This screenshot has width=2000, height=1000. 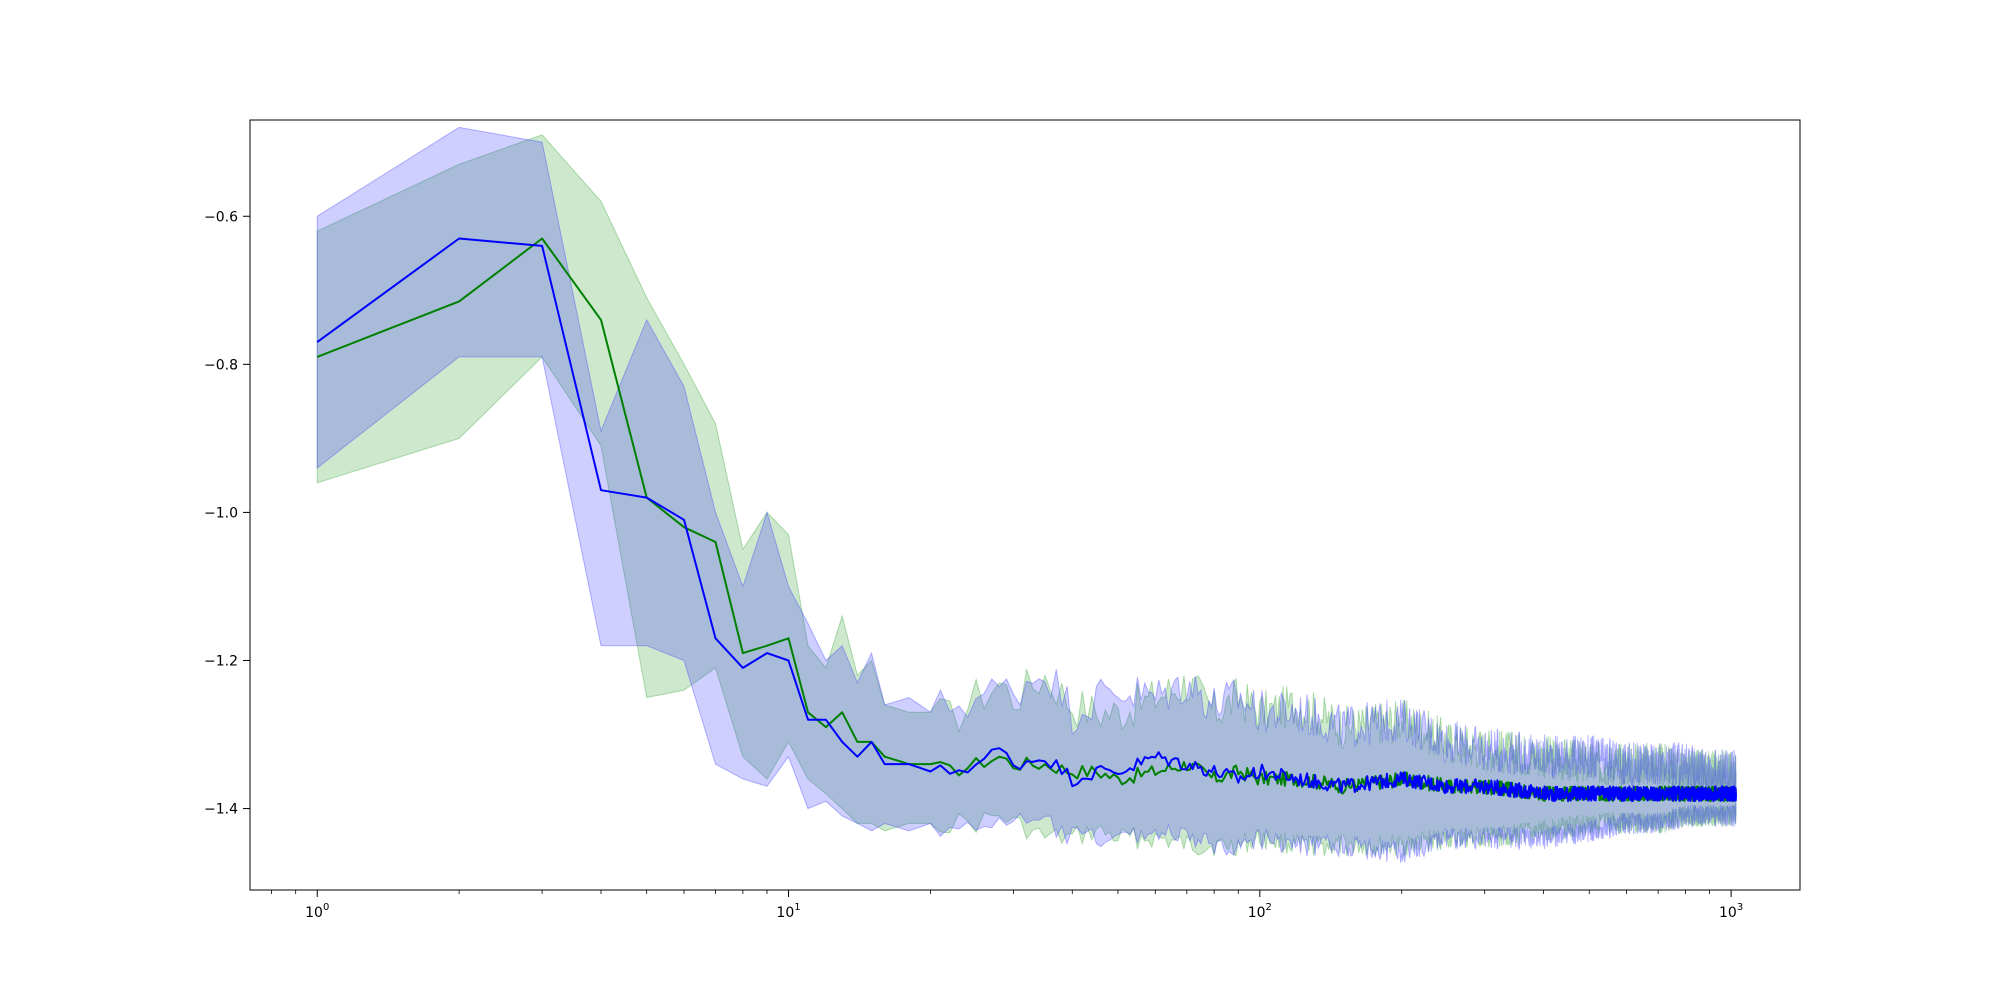 I want to click on x-tick-label: 10⁰, so click(x=317, y=911).